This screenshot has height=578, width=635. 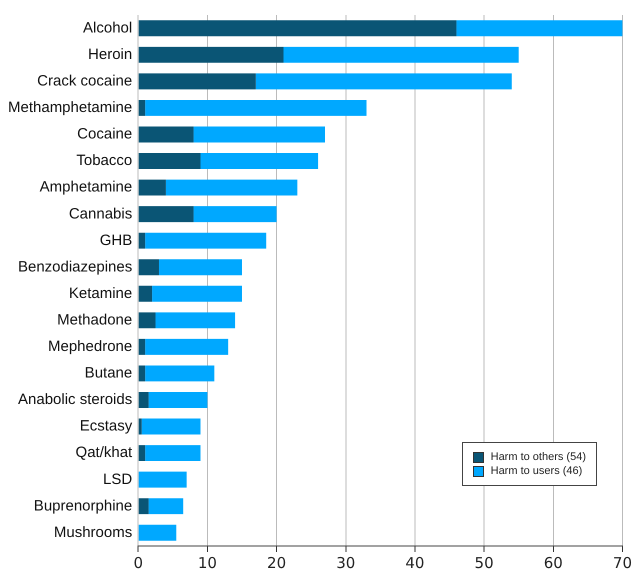 What do you see at coordinates (207, 563) in the screenshot?
I see `x-tick-label: 10` at bounding box center [207, 563].